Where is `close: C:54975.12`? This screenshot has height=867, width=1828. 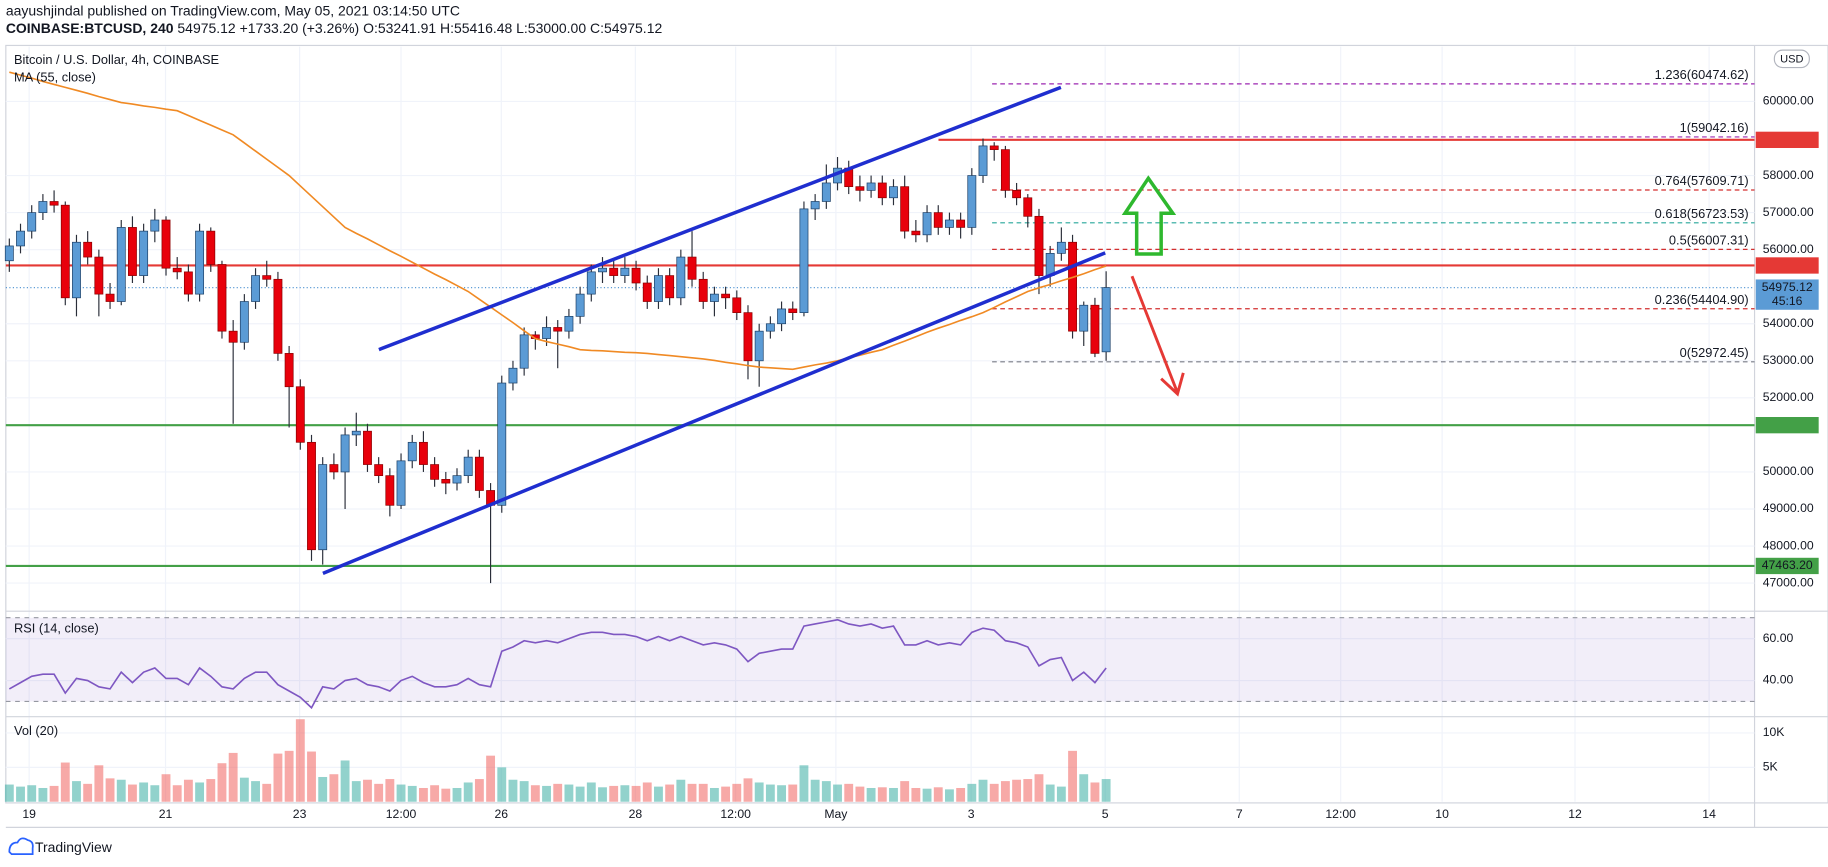
close: C:54975.12 is located at coordinates (626, 28).